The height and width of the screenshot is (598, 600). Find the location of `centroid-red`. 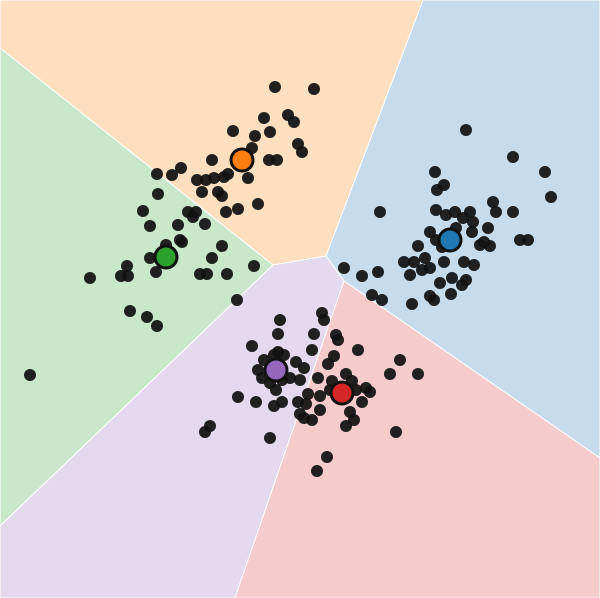

centroid-red is located at coordinates (342, 393).